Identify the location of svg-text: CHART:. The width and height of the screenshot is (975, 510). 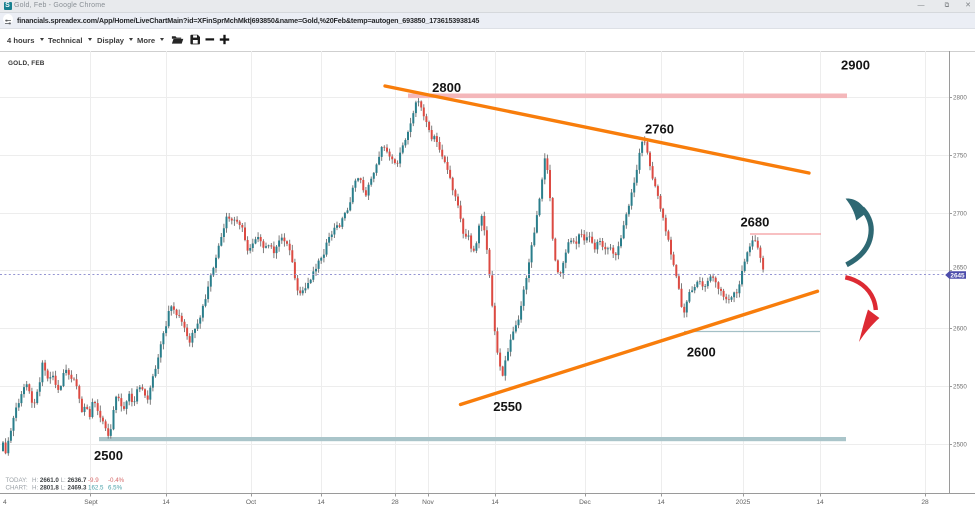
(17, 488).